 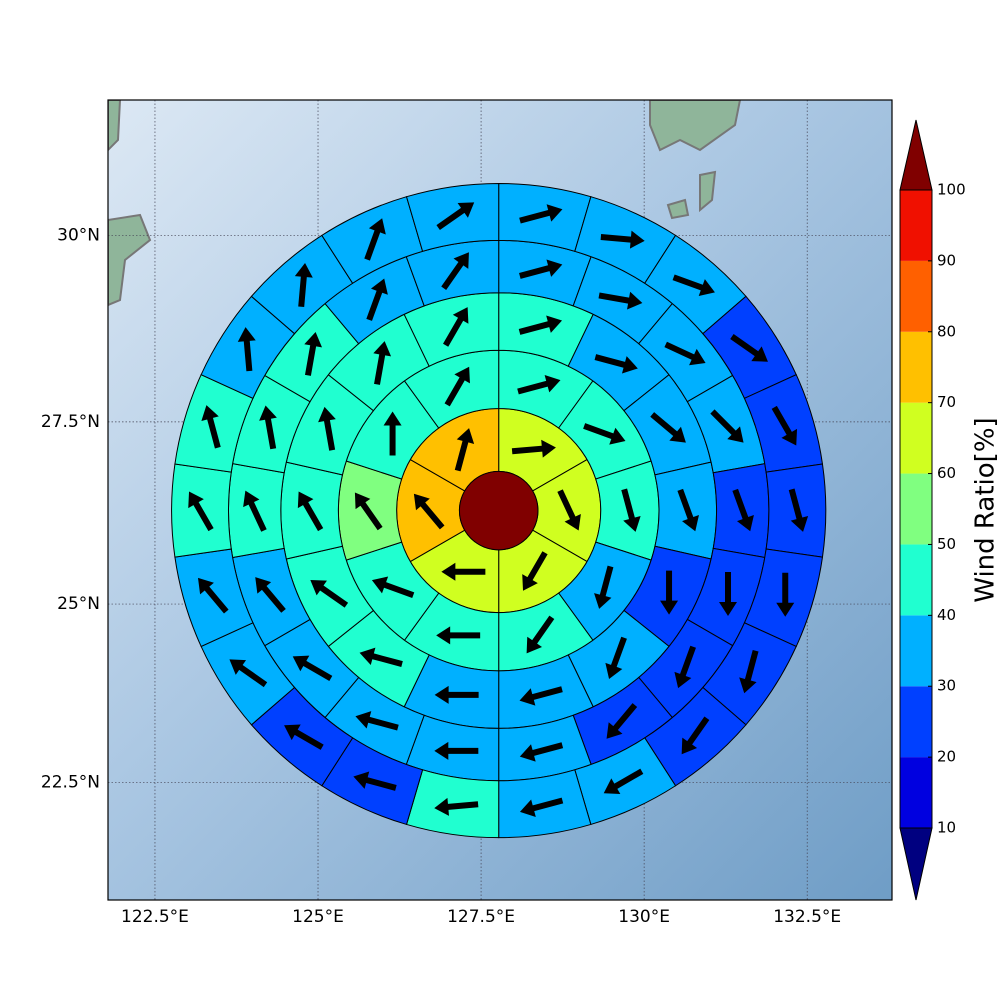 What do you see at coordinates (155, 917) in the screenshot?
I see `x-tick-label: 122.5°E` at bounding box center [155, 917].